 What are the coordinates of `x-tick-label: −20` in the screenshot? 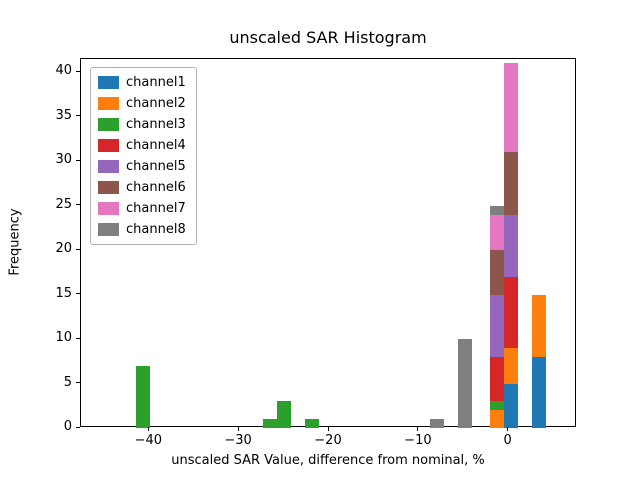 It's located at (328, 440).